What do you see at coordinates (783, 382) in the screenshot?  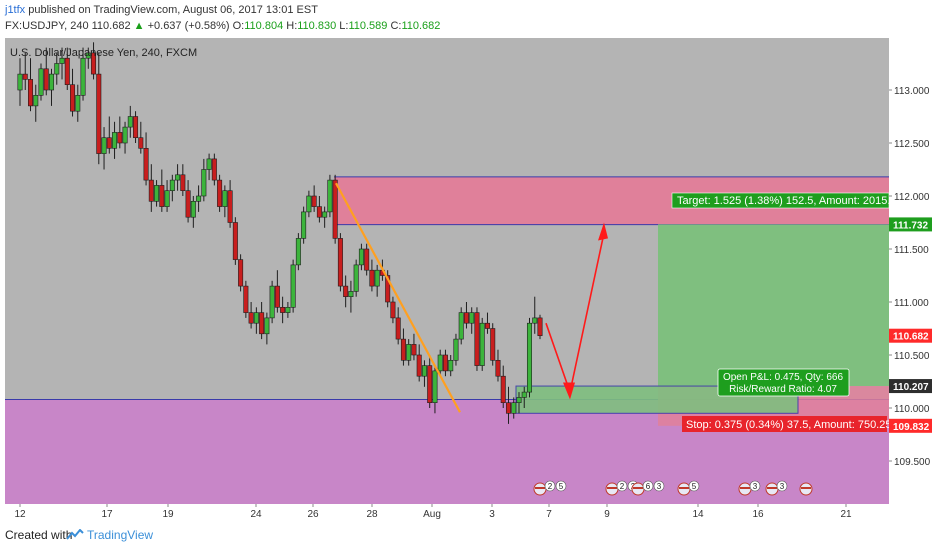 I see `pl-label-box` at bounding box center [783, 382].